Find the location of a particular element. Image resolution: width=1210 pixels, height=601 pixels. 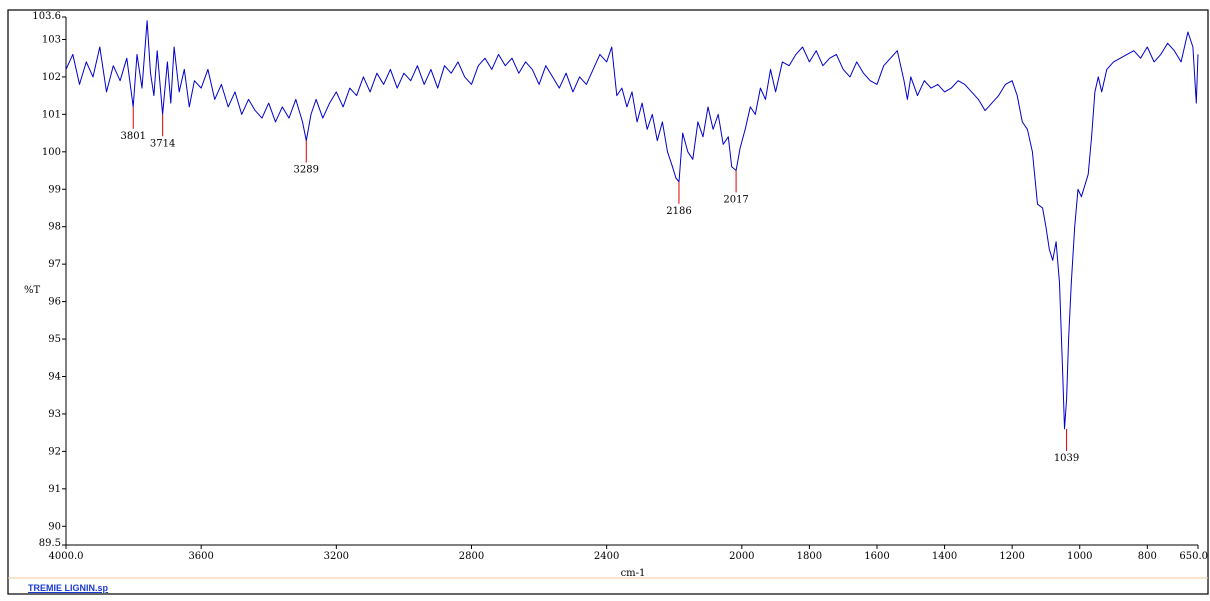

y-tick-label: 94 is located at coordinates (54, 376).